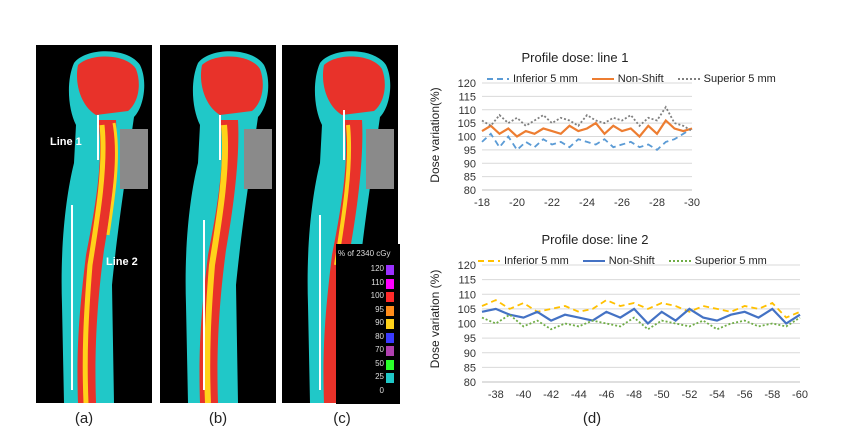 This screenshot has width=850, height=448. Describe the element at coordinates (517, 203) in the screenshot. I see `x-tick-label: -20` at that location.